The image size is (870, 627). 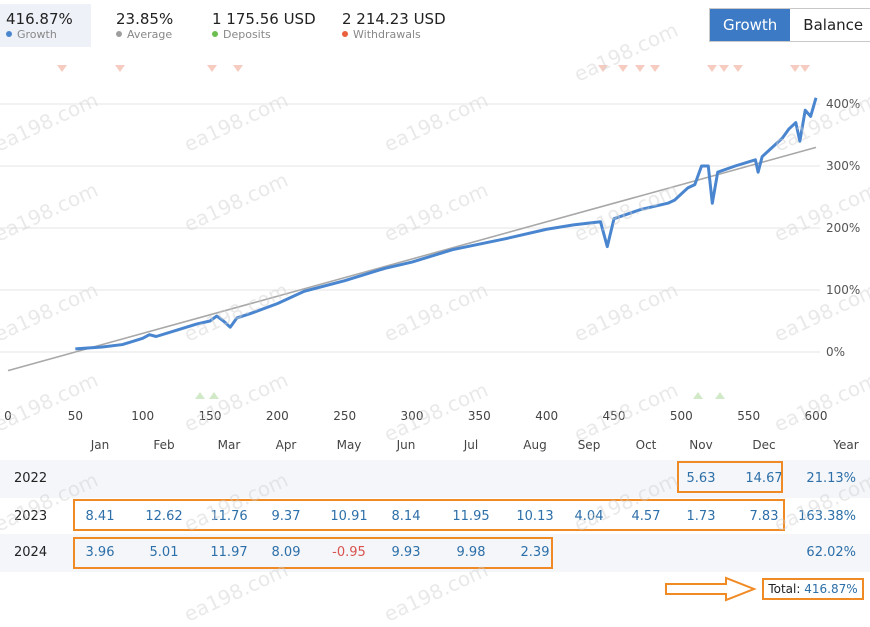 What do you see at coordinates (100, 445) in the screenshot?
I see `month-header: Jan` at bounding box center [100, 445].